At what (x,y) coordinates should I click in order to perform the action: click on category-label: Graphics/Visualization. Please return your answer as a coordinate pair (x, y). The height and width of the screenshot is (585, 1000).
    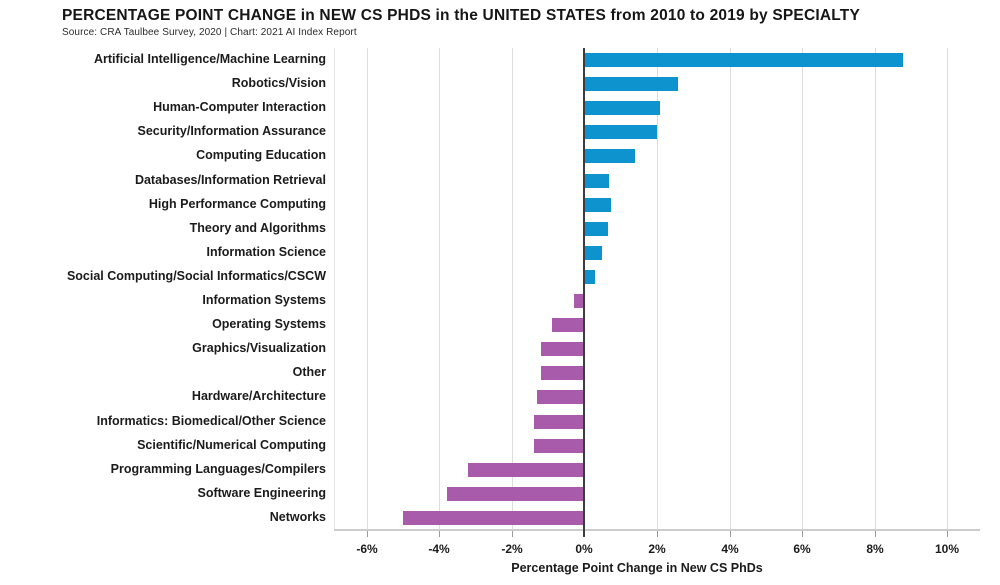
    Looking at the image, I should click on (259, 348).